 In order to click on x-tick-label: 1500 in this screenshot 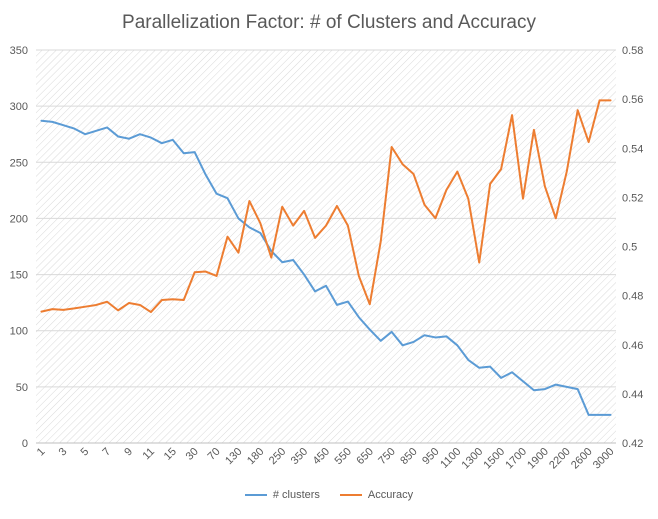, I will do `click(494, 459)`.